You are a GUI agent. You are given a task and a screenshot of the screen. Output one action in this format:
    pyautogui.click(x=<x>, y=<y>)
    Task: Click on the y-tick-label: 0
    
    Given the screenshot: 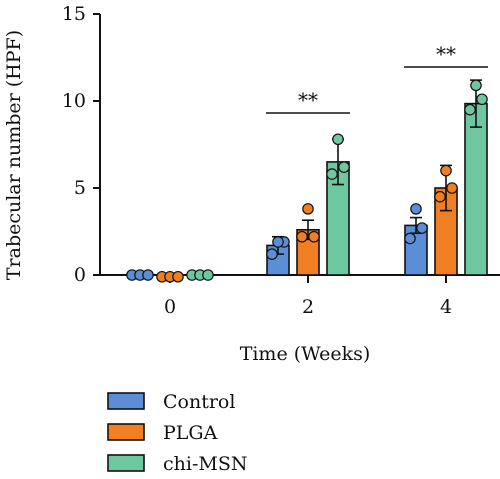 What is the action you would take?
    pyautogui.click(x=80, y=275)
    